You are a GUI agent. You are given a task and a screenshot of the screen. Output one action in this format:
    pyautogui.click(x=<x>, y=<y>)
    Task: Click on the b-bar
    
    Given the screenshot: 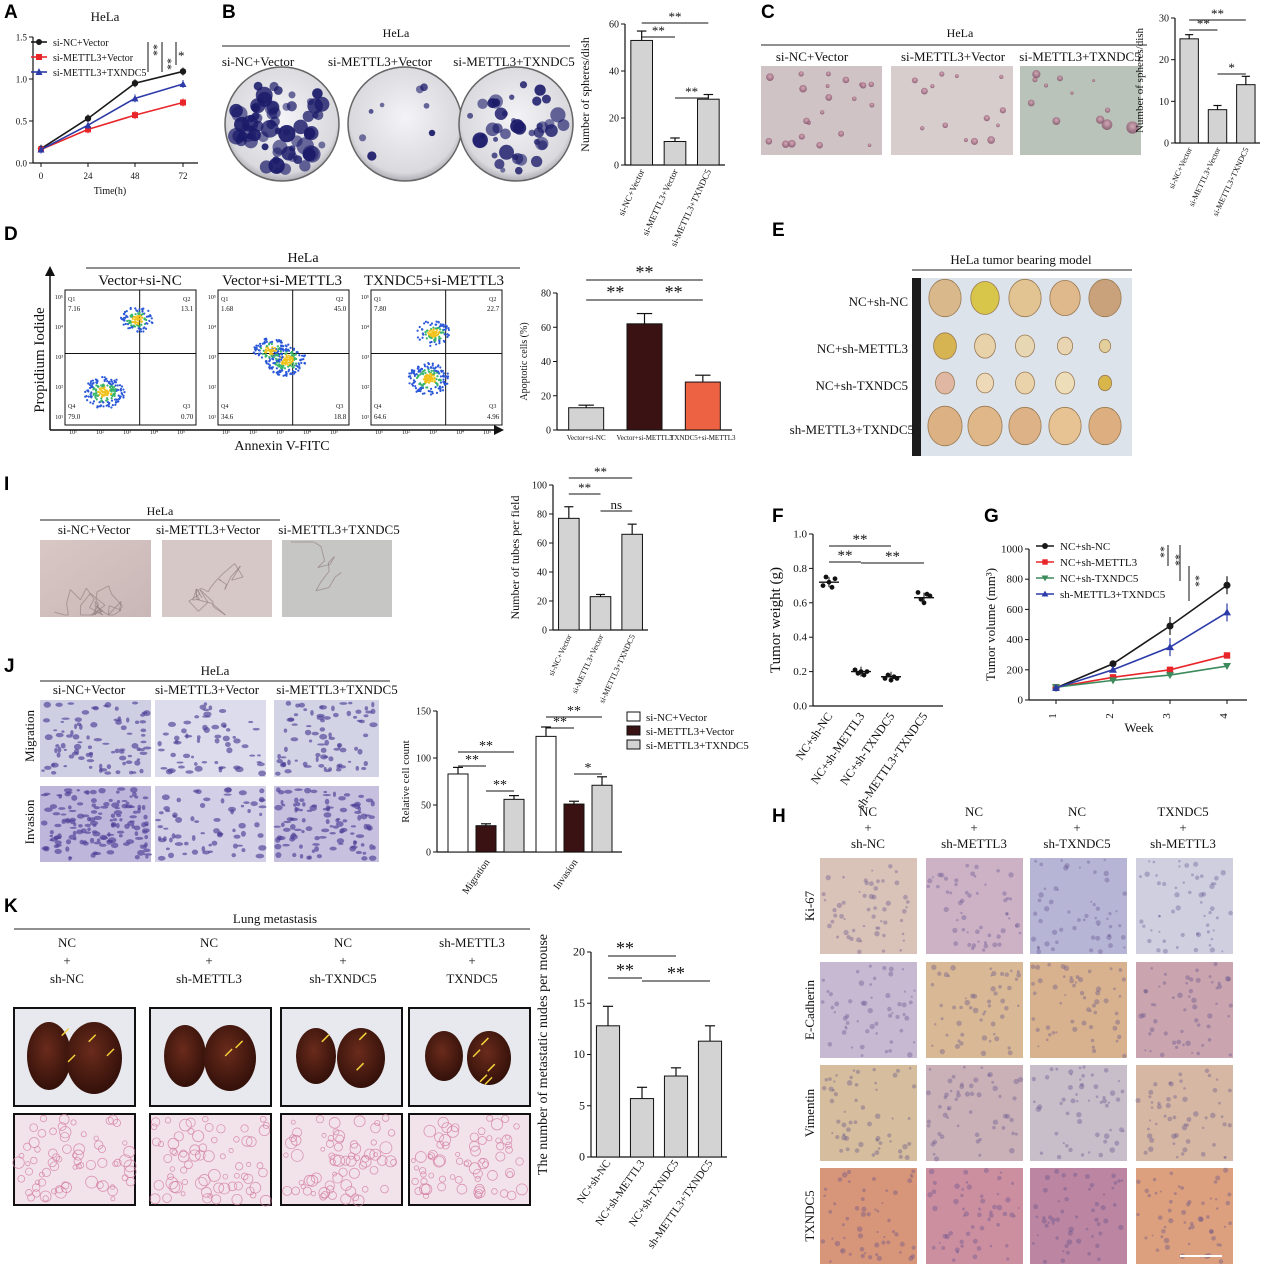 What is the action you would take?
    pyautogui.click(x=675, y=153)
    